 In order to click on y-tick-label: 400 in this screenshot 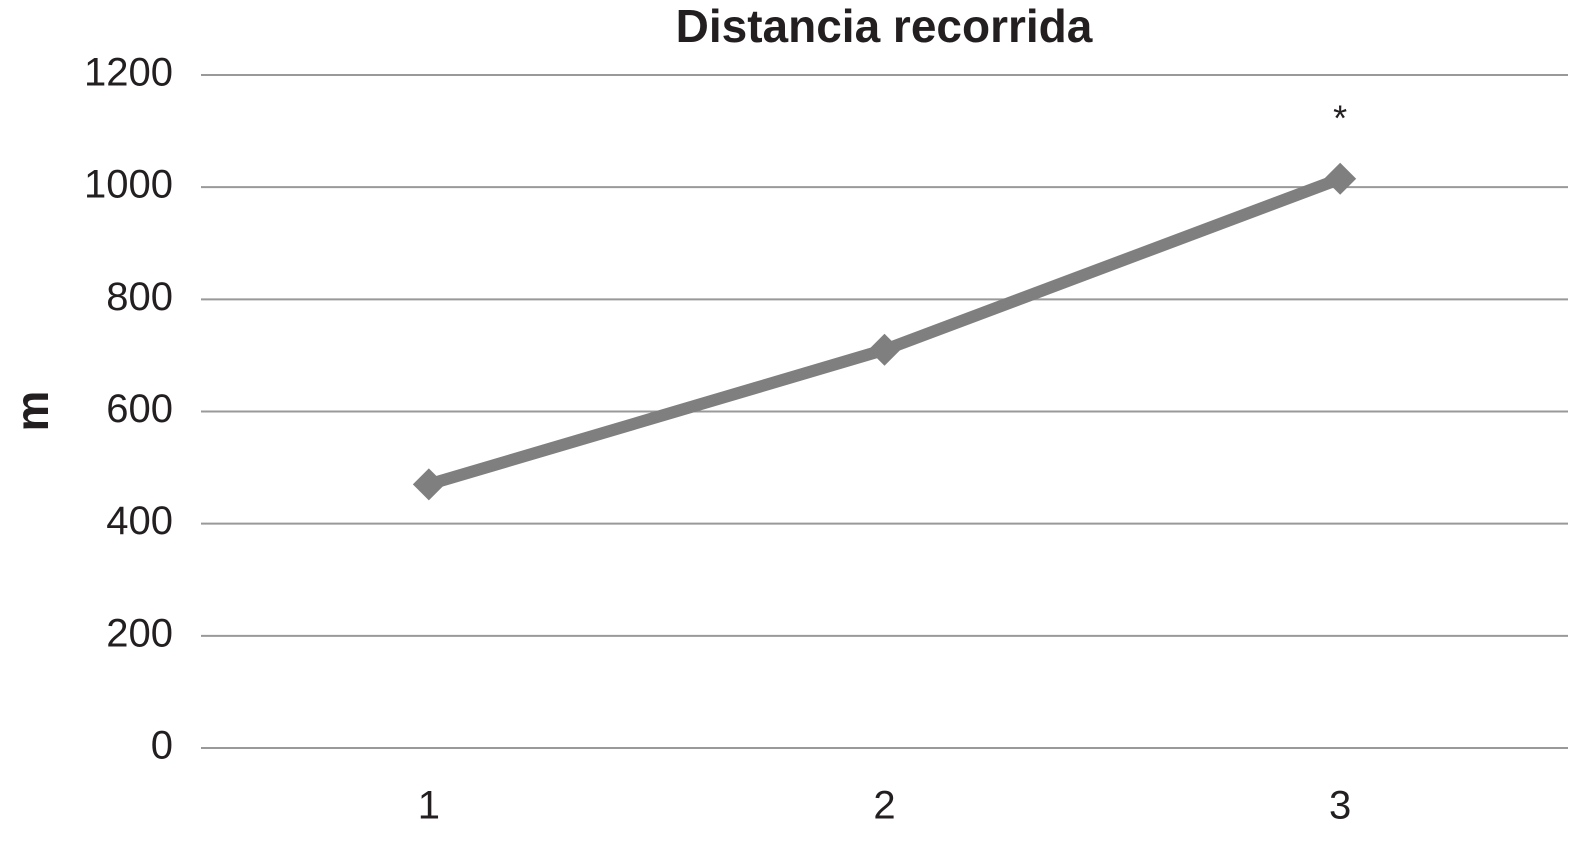, I will do `click(139, 521)`.